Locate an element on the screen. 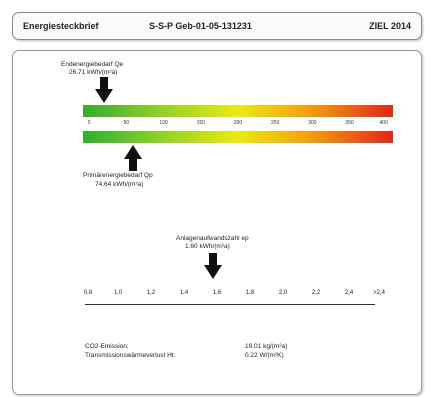 This screenshot has width=435, height=397. energy-scale: 0 50 100 150 200 250 300 350 400 is located at coordinates (238, 124).